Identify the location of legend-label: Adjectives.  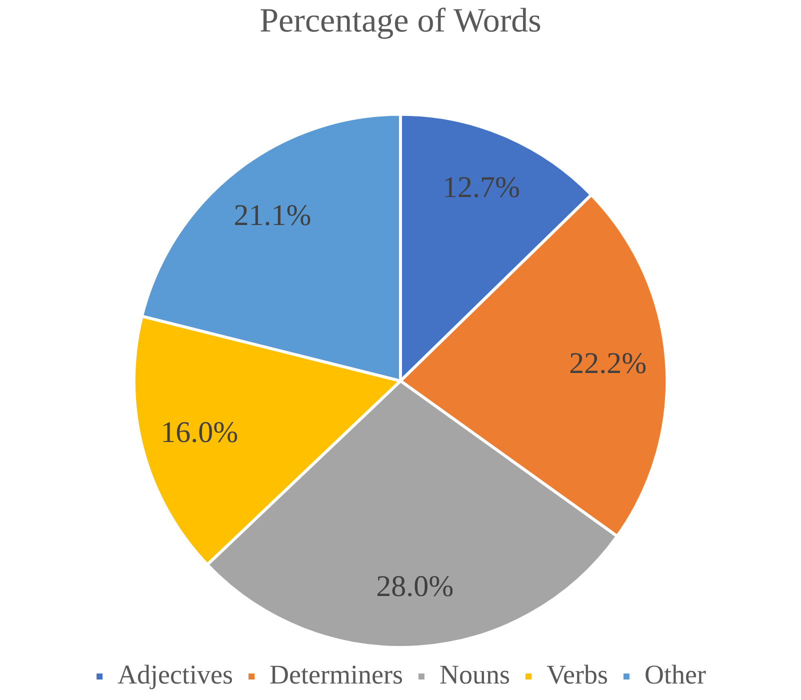
(176, 675).